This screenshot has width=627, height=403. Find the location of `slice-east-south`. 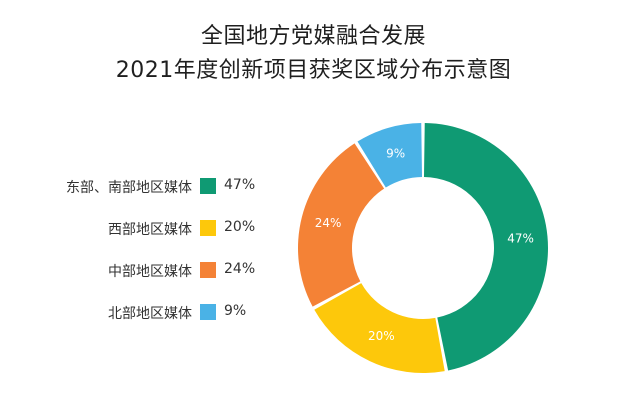

slice-east-south is located at coordinates (485, 247).